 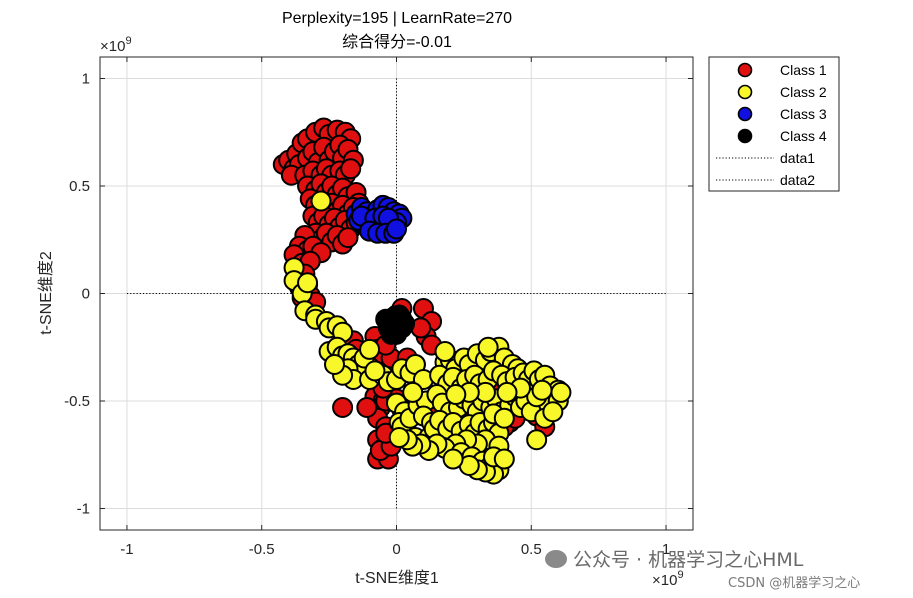 I want to click on y-tick-label: -1, so click(x=83, y=509).